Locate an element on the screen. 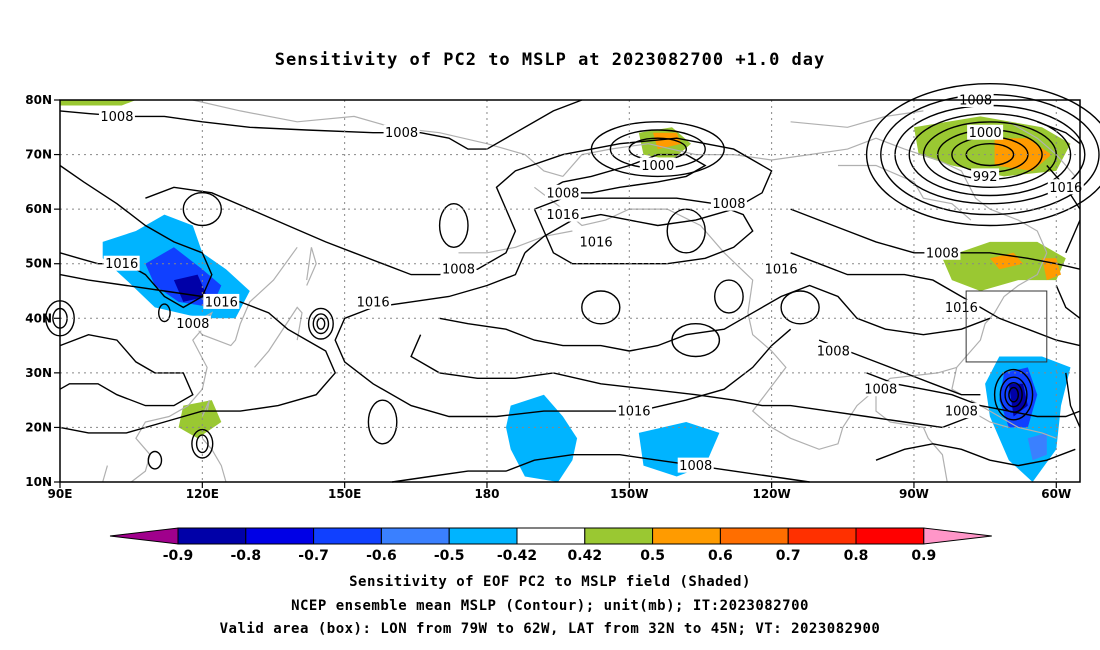 Image resolution: width=1100 pixels, height=650 pixels. contour-label-6: 1008 is located at coordinates (562, 193).